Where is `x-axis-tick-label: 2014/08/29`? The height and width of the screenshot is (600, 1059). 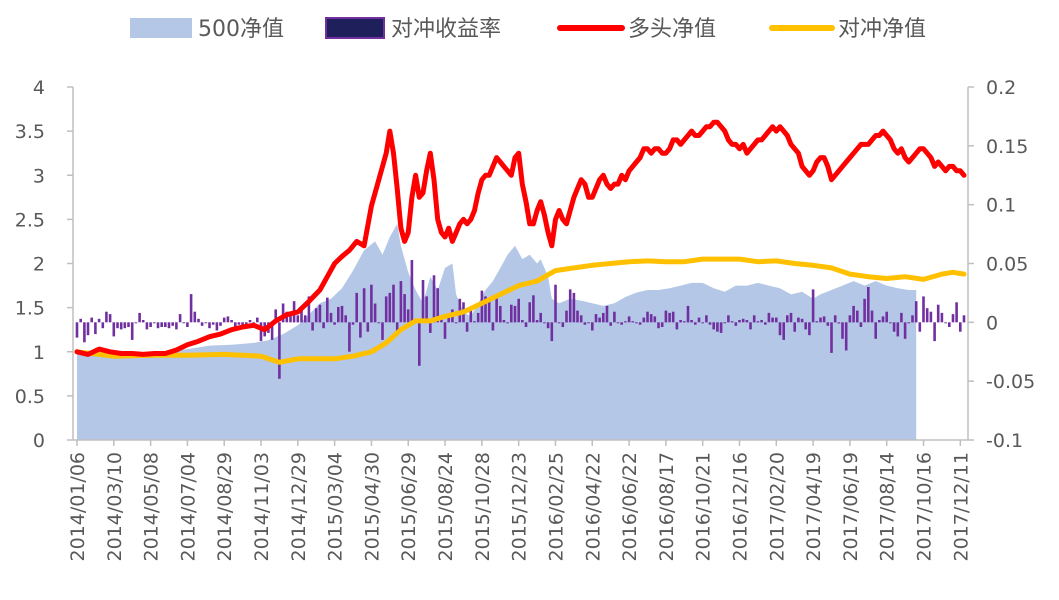
x-axis-tick-label: 2014/08/29 is located at coordinates (225, 507).